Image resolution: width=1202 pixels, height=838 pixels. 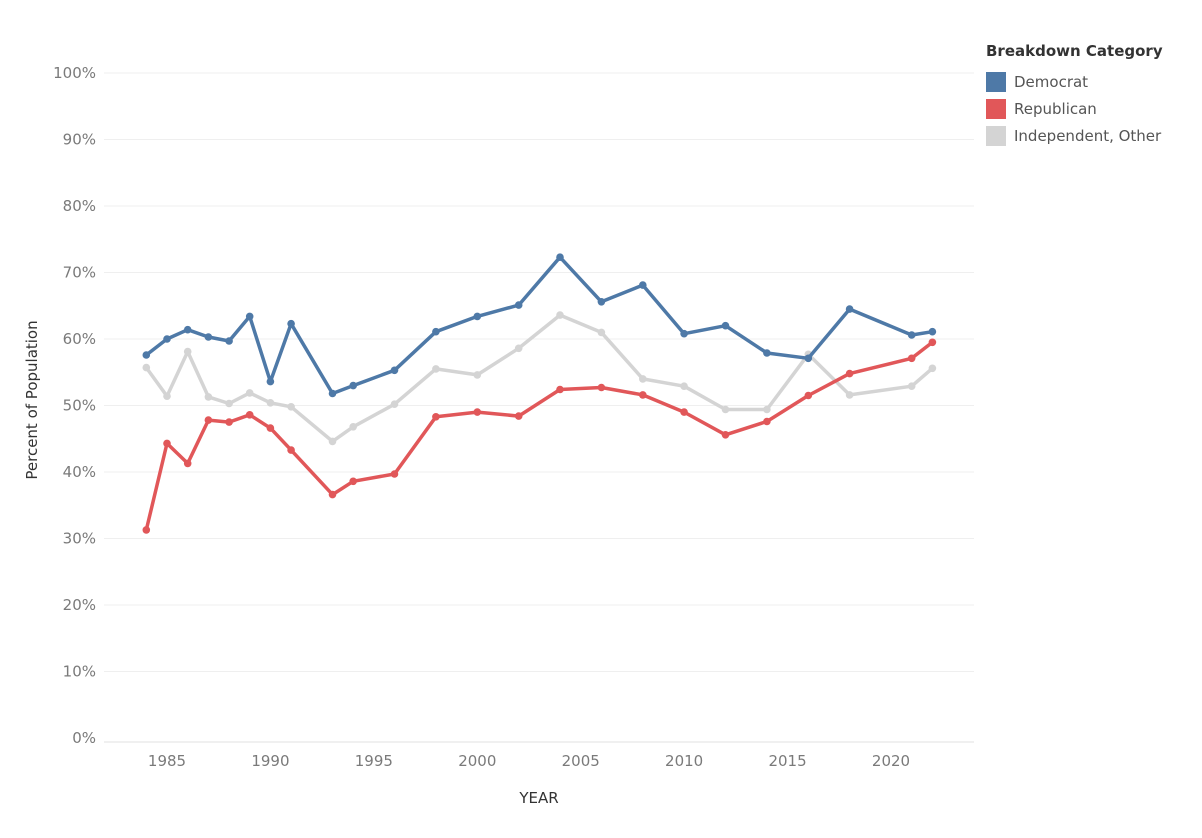 What do you see at coordinates (581, 761) in the screenshot?
I see `x-tick-label: 2005` at bounding box center [581, 761].